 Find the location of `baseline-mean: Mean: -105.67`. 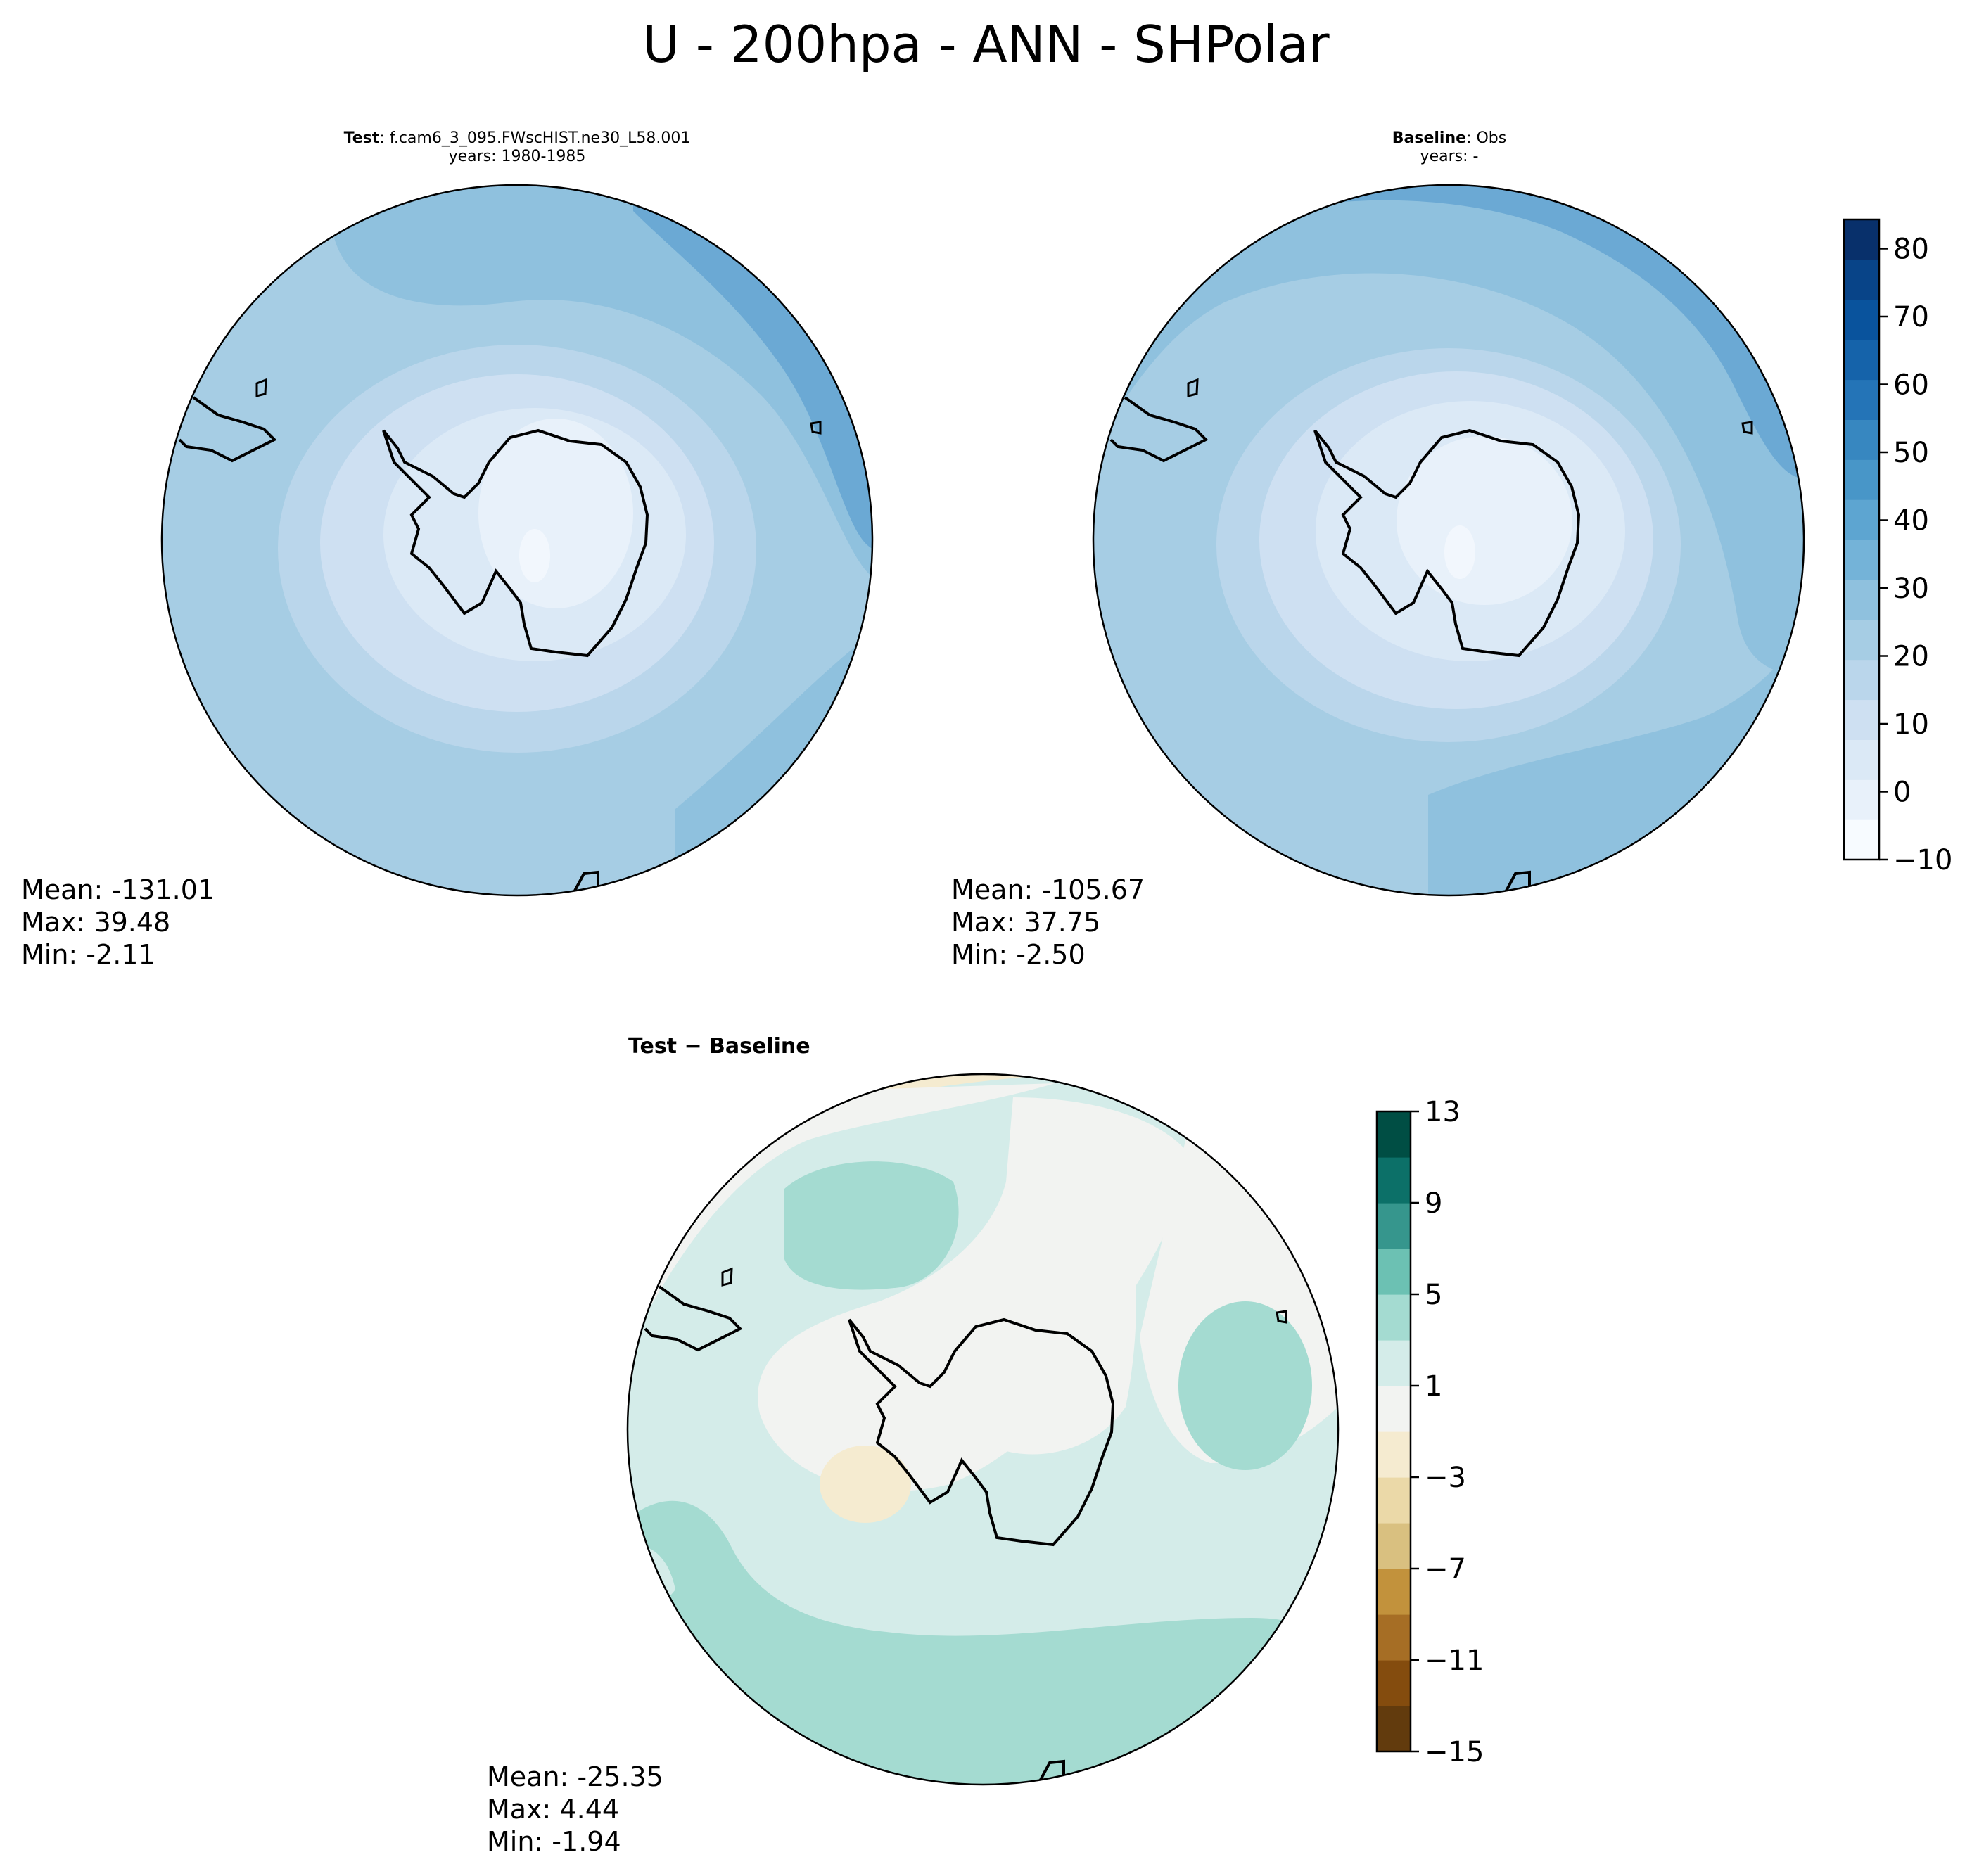

baseline-mean: Mean: -105.67 is located at coordinates (1048, 889).